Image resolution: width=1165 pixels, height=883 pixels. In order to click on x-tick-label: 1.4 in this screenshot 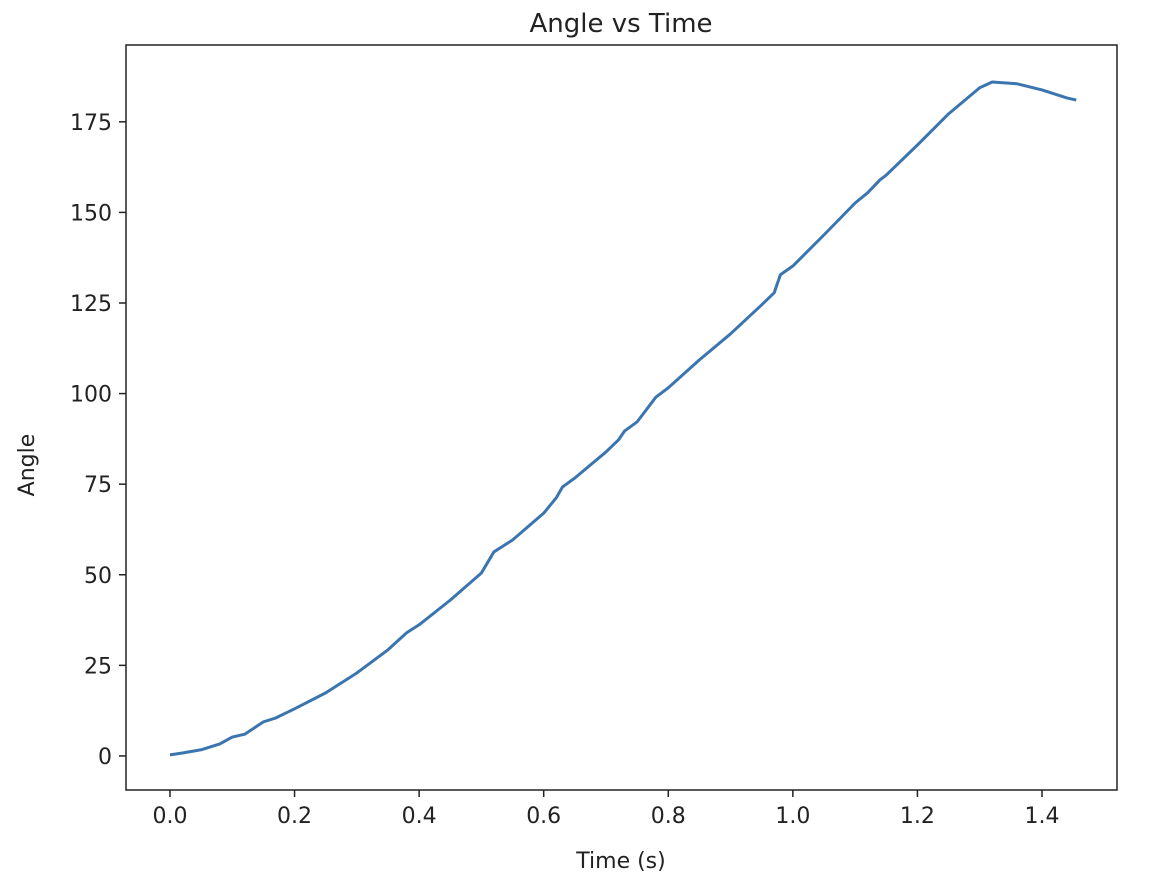, I will do `click(1042, 816)`.